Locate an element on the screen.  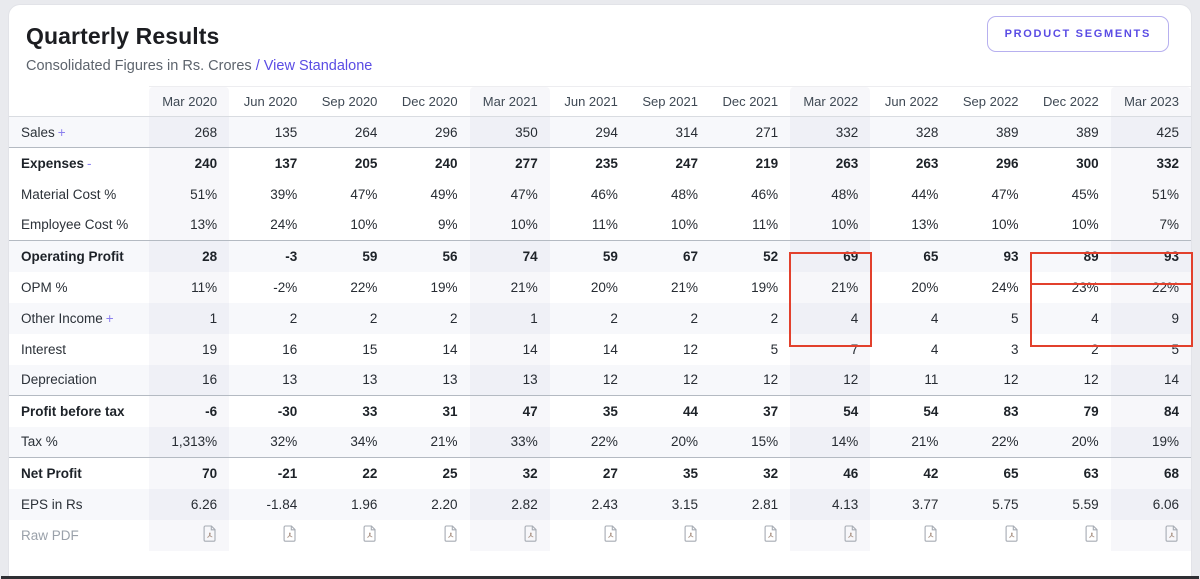
value-cell: 89 is located at coordinates (1091, 256).